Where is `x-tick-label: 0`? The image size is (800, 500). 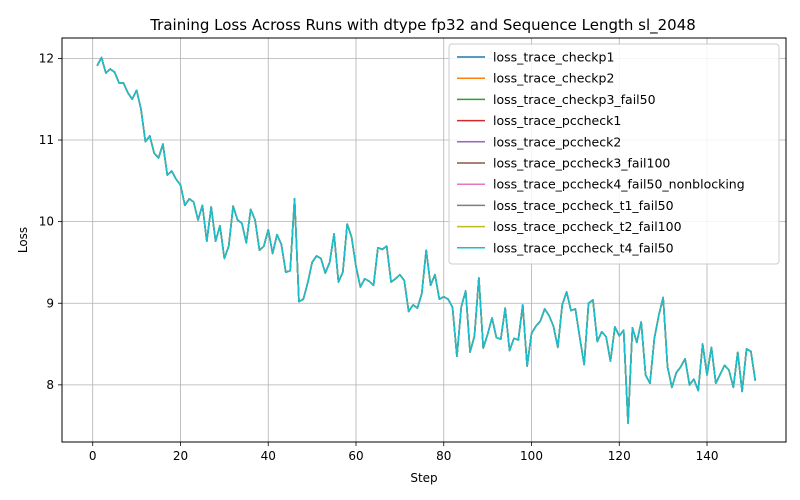 x-tick-label: 0 is located at coordinates (93, 456).